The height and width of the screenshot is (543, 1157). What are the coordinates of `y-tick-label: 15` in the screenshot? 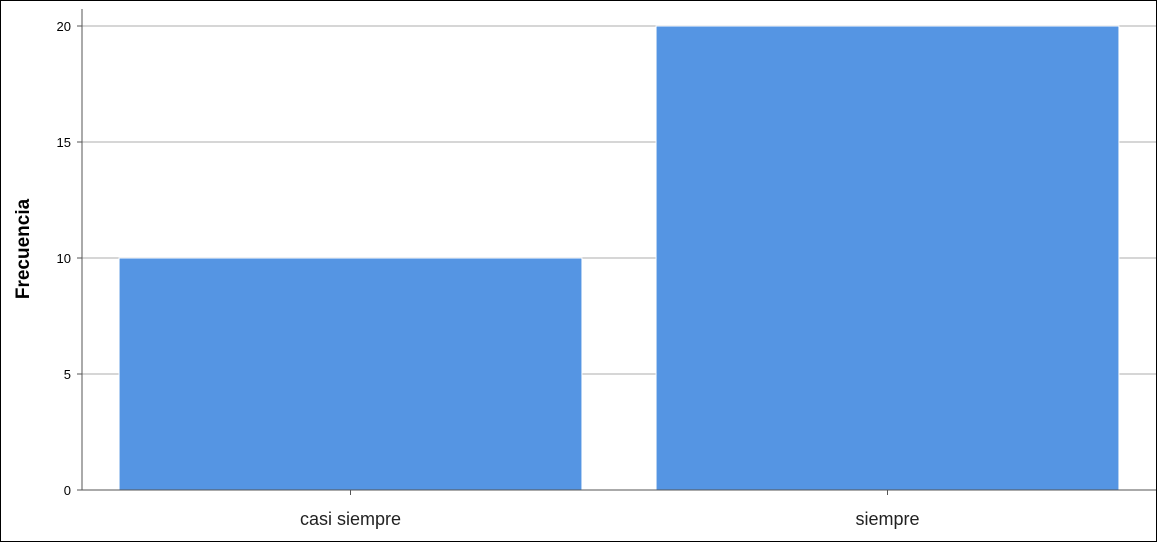 It's located at (64, 142).